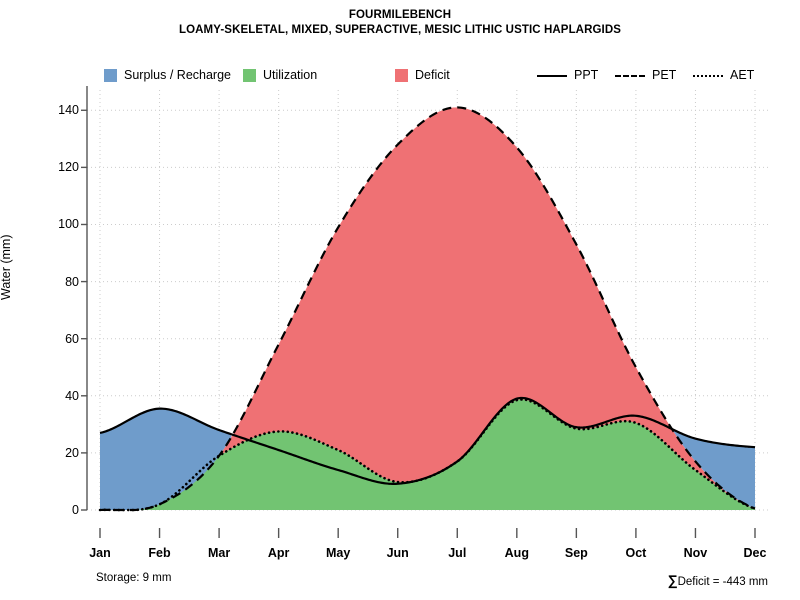 The width and height of the screenshot is (800, 600). What do you see at coordinates (219, 553) in the screenshot?
I see `x-tick-label: Mar` at bounding box center [219, 553].